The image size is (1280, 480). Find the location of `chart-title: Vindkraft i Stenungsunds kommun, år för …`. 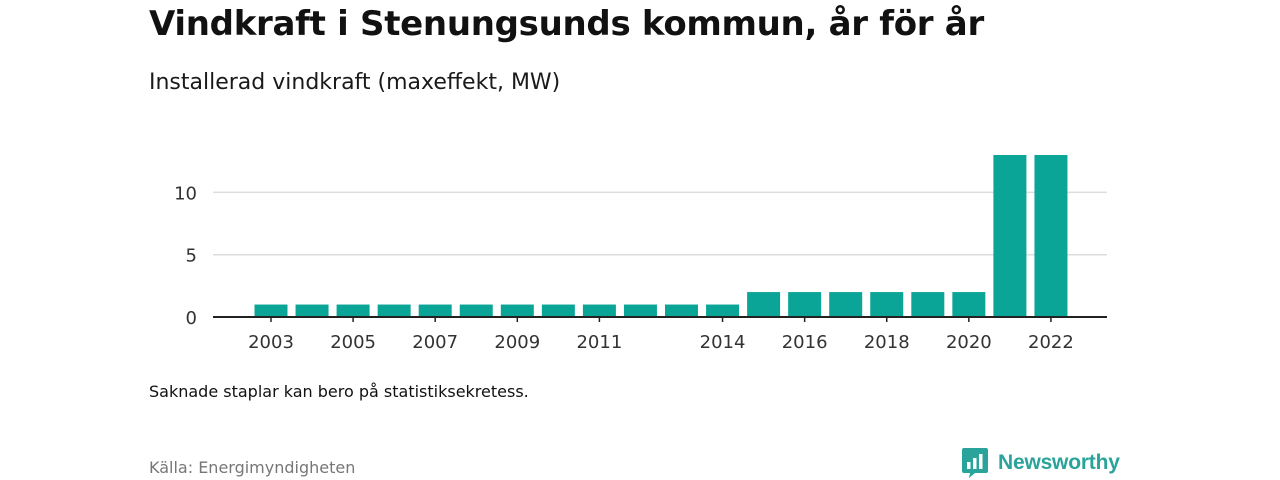

chart-title: Vindkraft i Stenungsunds kommun, år för … is located at coordinates (566, 24).